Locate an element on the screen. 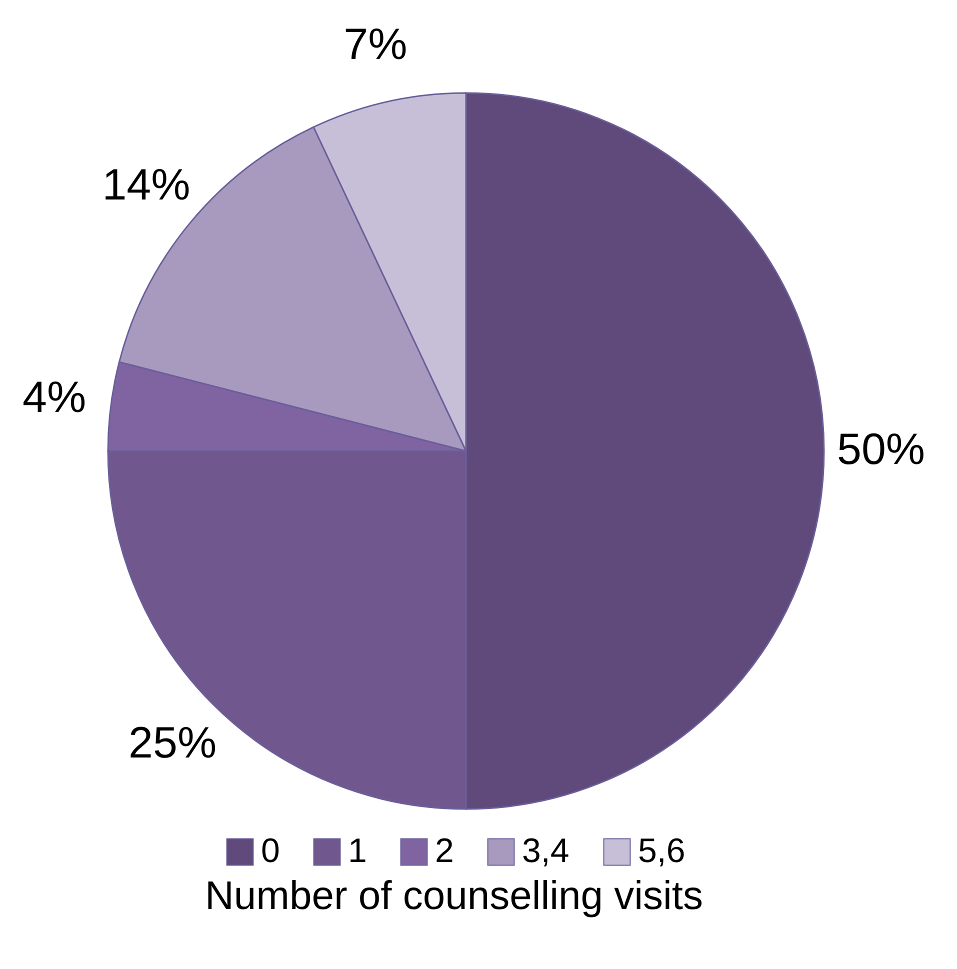 This screenshot has height=969, width=957. data-label: 25% is located at coordinates (172, 743).